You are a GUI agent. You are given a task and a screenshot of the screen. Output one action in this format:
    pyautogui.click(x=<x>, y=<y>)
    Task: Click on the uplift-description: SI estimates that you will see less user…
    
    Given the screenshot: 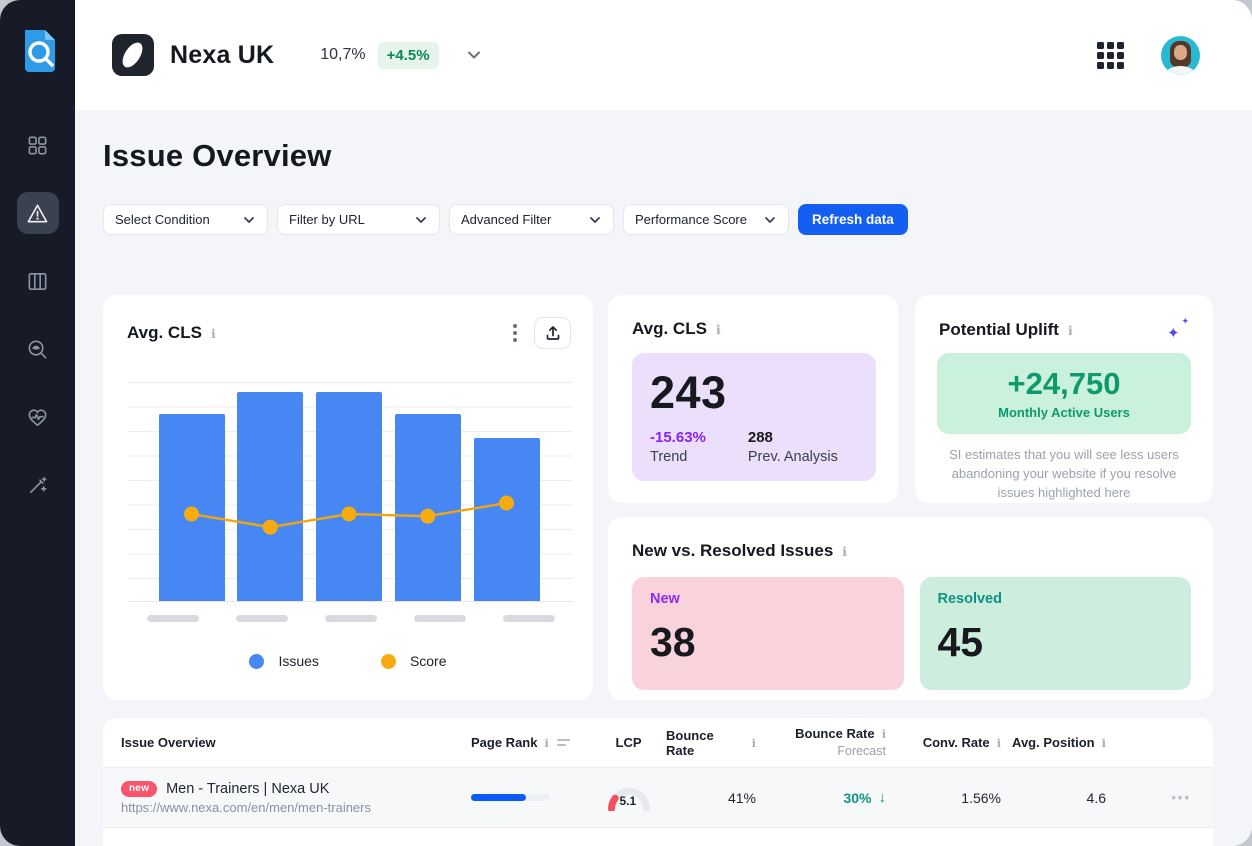 What is the action you would take?
    pyautogui.click(x=1064, y=473)
    